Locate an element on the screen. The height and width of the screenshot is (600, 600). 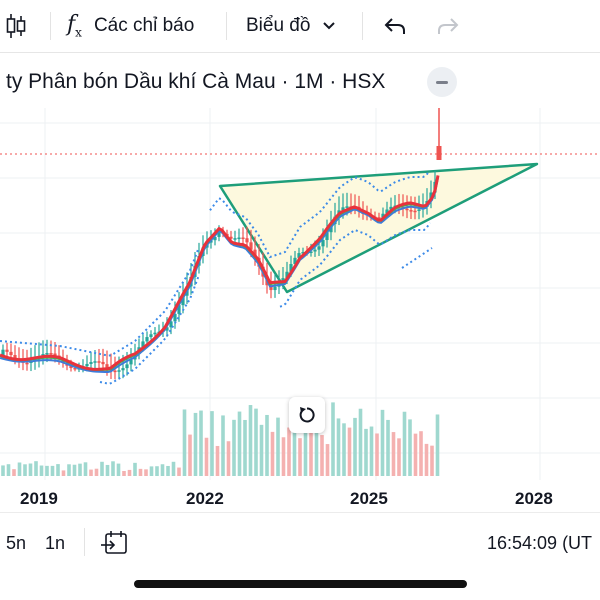
clock-label: 16:54:09 (UT is located at coordinates (540, 543).